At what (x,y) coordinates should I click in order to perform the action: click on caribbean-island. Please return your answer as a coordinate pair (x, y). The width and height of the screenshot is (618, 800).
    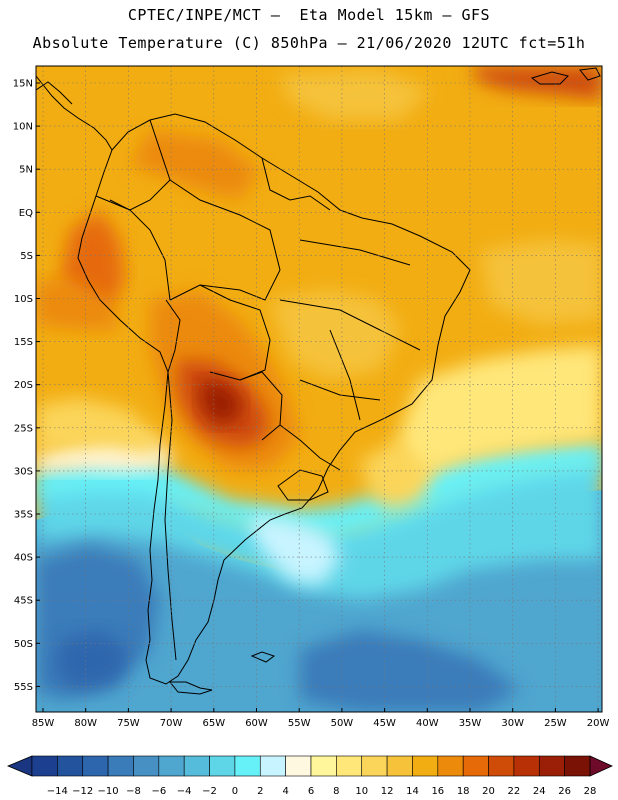
    Looking at the image, I should click on (549, 78).